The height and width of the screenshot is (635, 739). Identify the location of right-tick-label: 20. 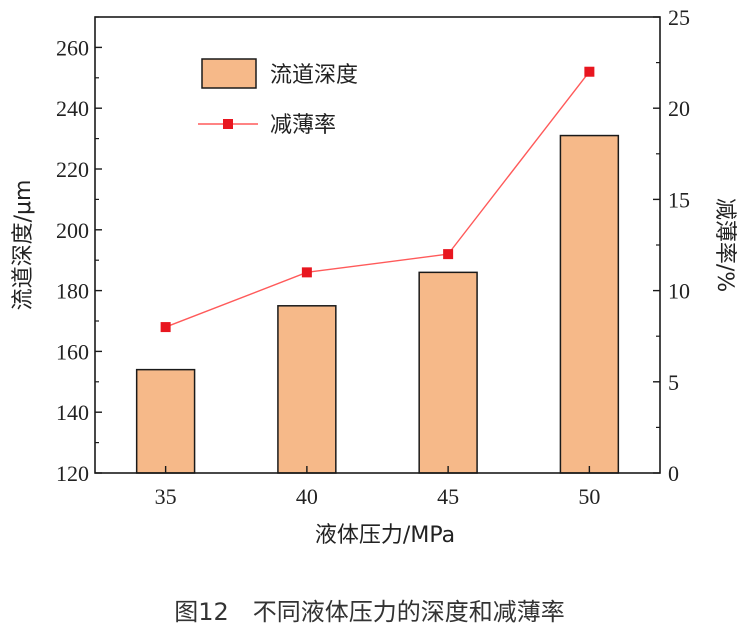
(679, 108).